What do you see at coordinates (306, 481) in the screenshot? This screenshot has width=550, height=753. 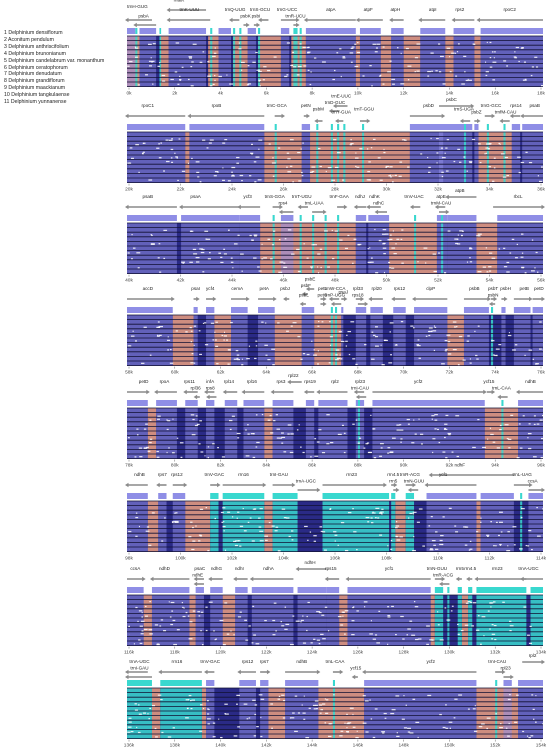 I see `gene-label: trnA-UGC` at bounding box center [306, 481].